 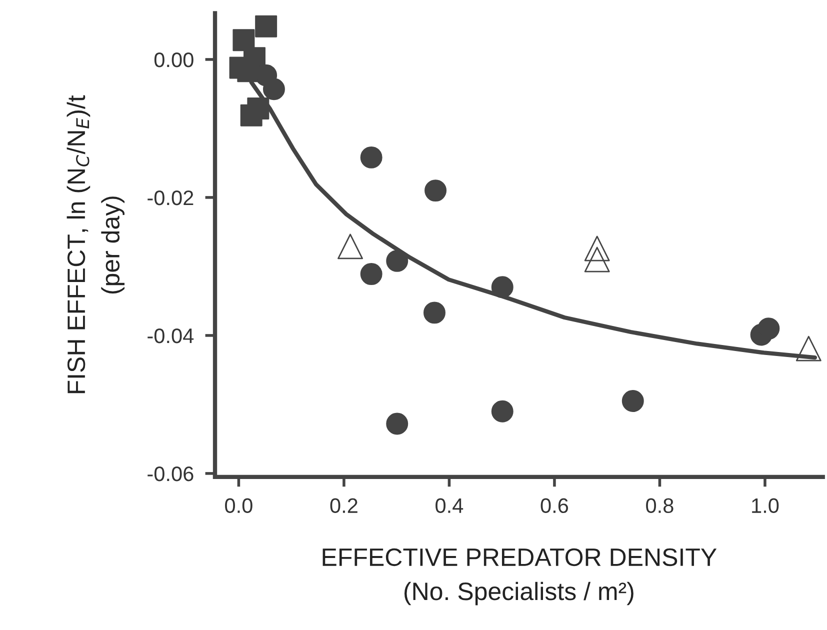 What do you see at coordinates (765, 506) in the screenshot?
I see `x-tick-label: 1.0` at bounding box center [765, 506].